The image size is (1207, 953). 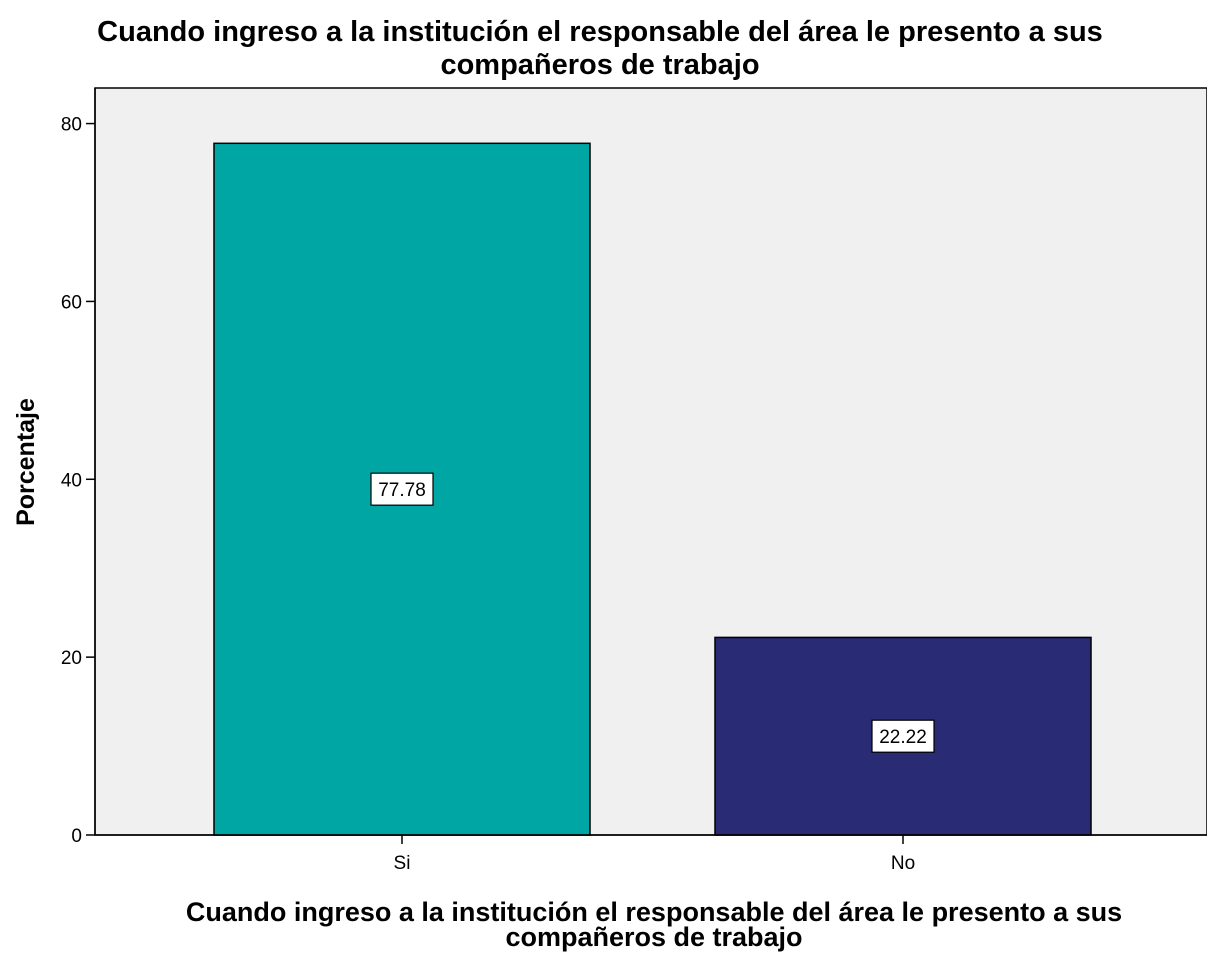 I want to click on x-tick-label: Si, so click(x=402, y=863).